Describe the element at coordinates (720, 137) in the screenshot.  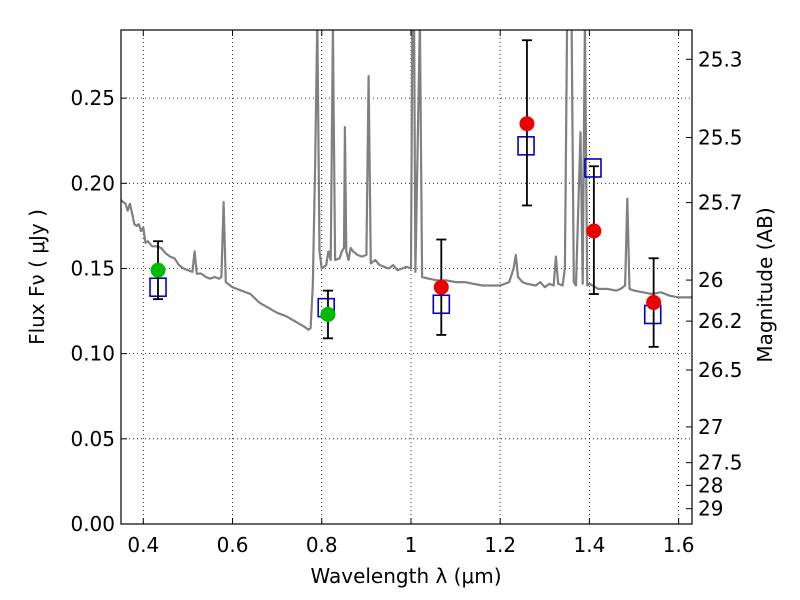
I see `mag-tick-label: 25.5` at that location.